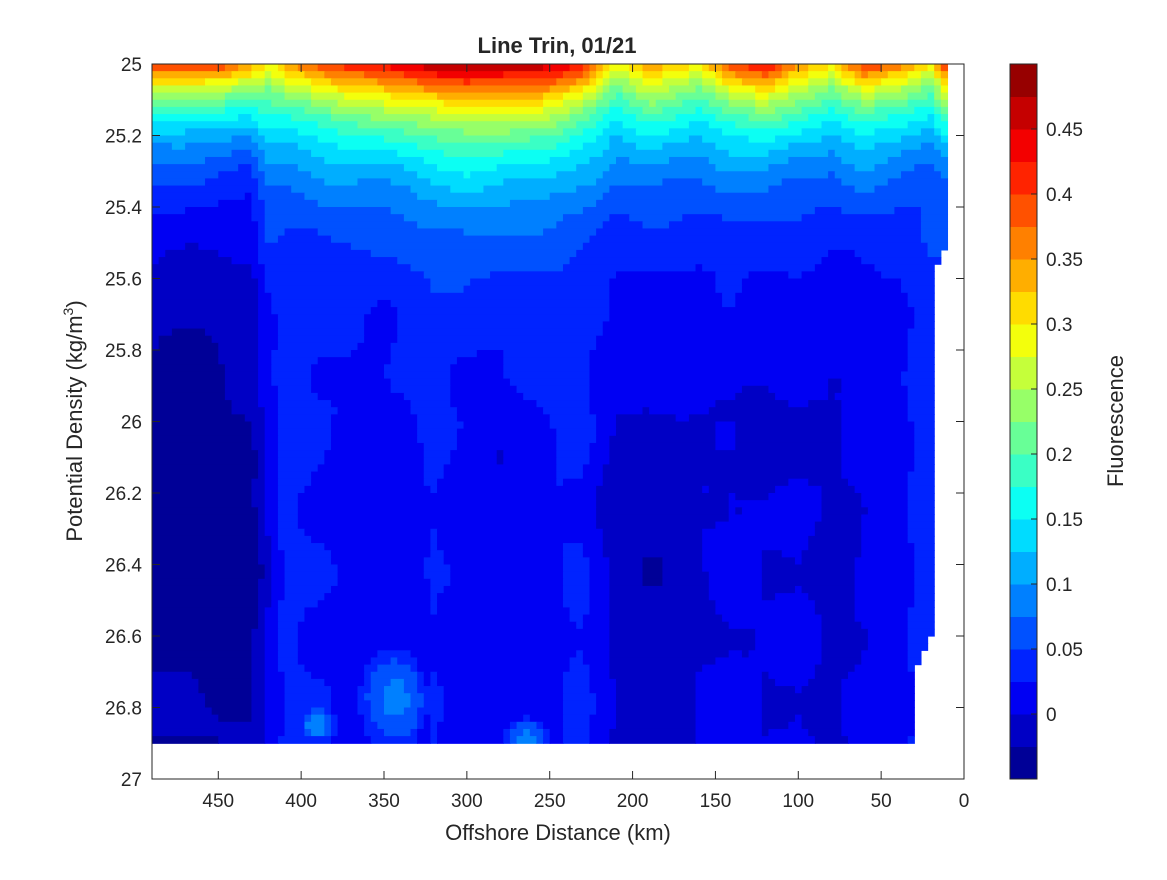 This screenshot has height=880, width=1167. What do you see at coordinates (74, 303) in the screenshot?
I see `y-axis-label-close: )` at bounding box center [74, 303].